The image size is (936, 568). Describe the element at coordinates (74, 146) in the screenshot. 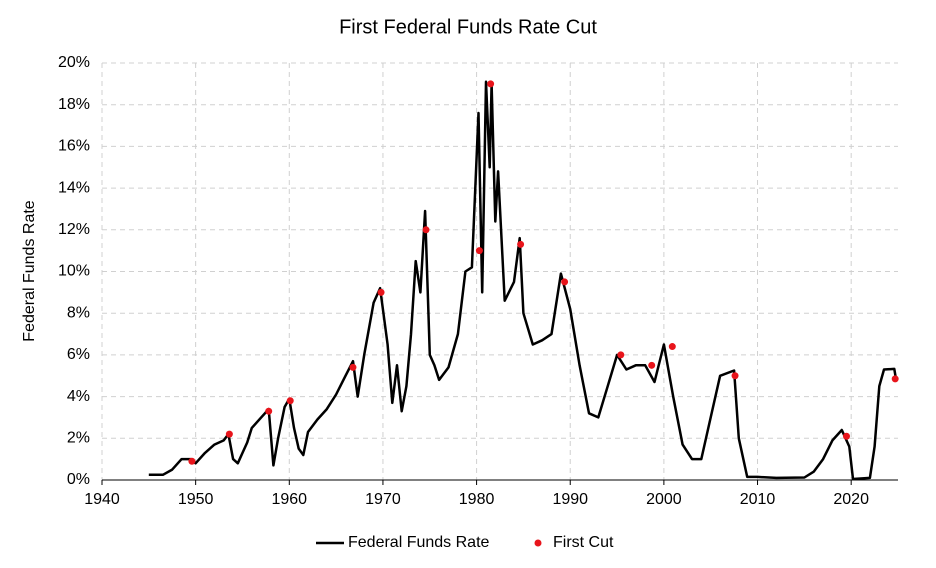

I see `y-tick-label: 16%` at that location.